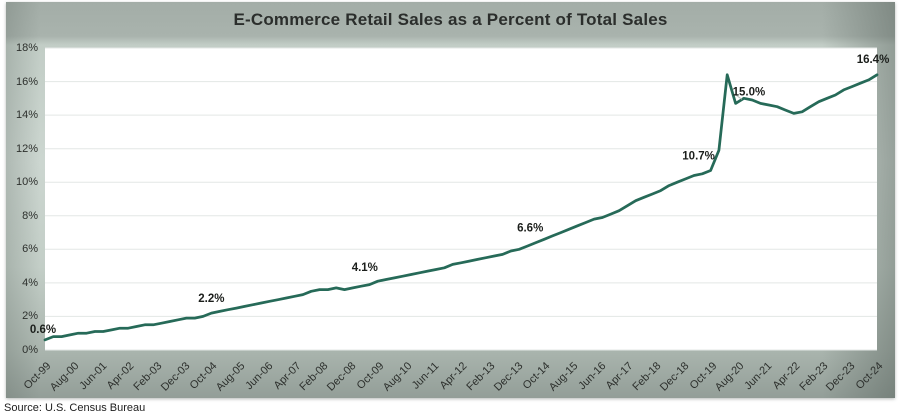  What do you see at coordinates (30, 316) in the screenshot?
I see `y-tick-label: 2%` at bounding box center [30, 316].